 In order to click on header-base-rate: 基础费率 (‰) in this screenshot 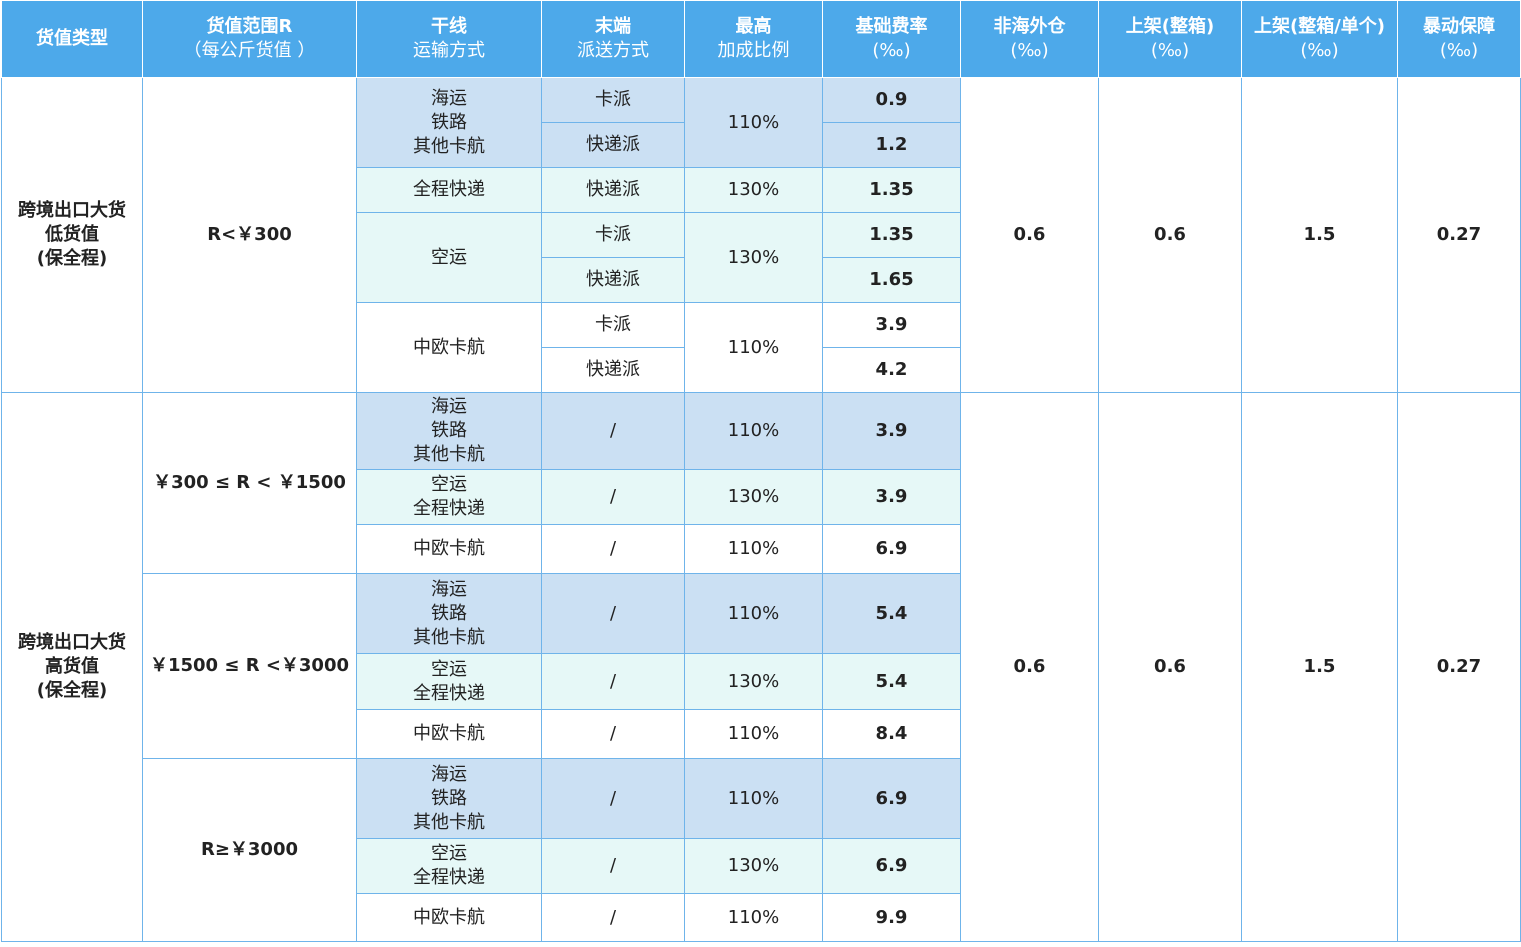, I will do `click(891, 39)`.